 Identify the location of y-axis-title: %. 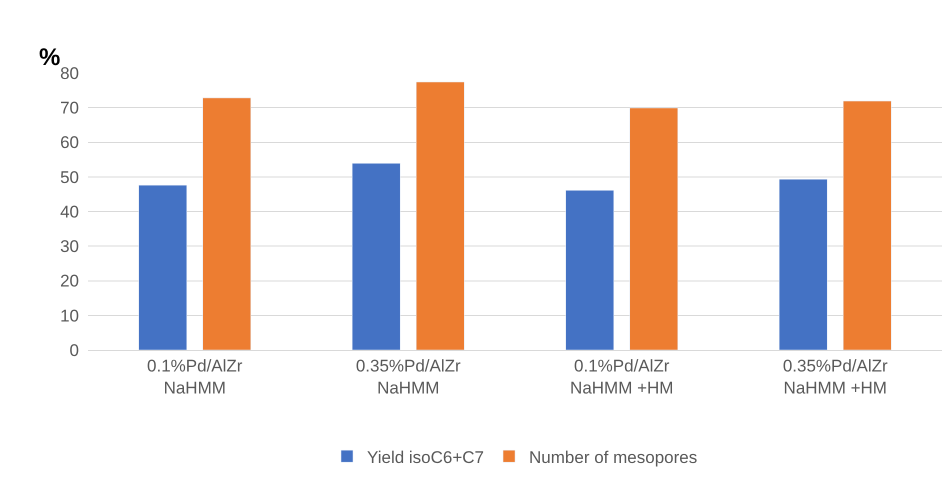
(49, 57).